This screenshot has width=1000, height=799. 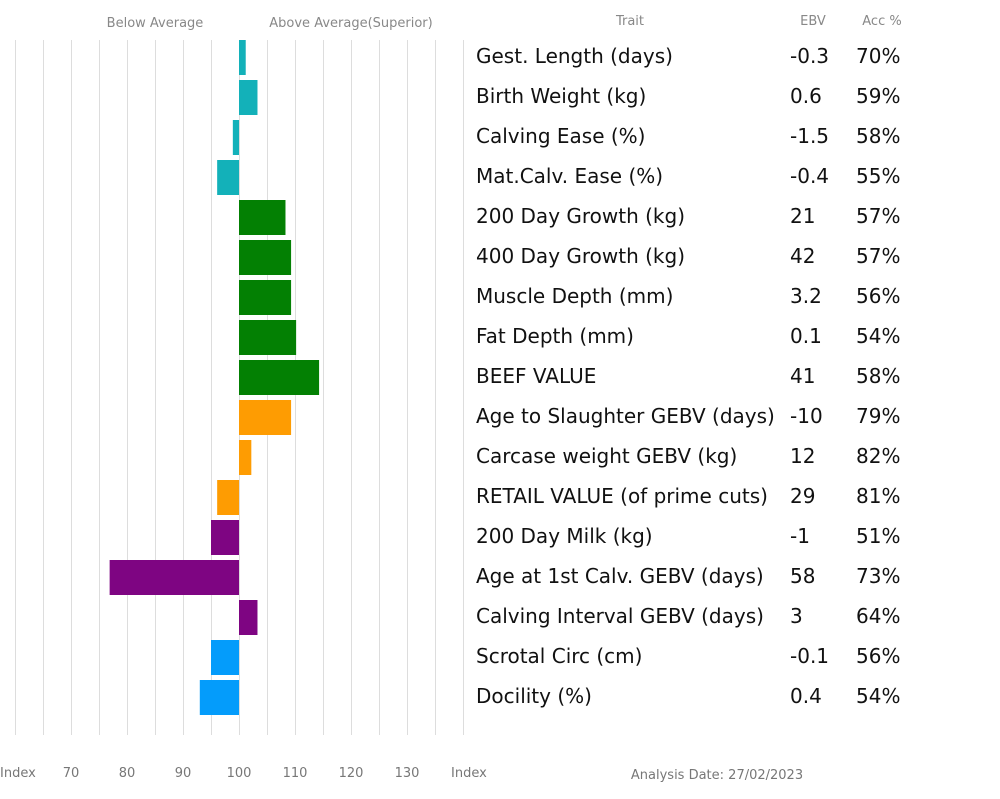 I want to click on ebv-value: -1.5, so click(x=809, y=136).